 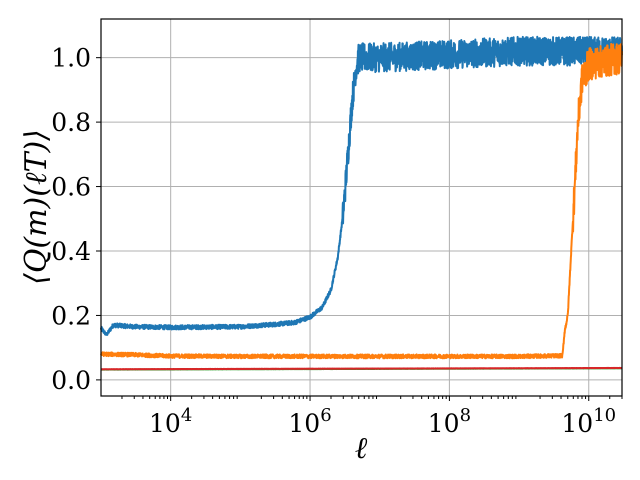 I want to click on x-axis-title: ℓ, so click(x=361, y=448).